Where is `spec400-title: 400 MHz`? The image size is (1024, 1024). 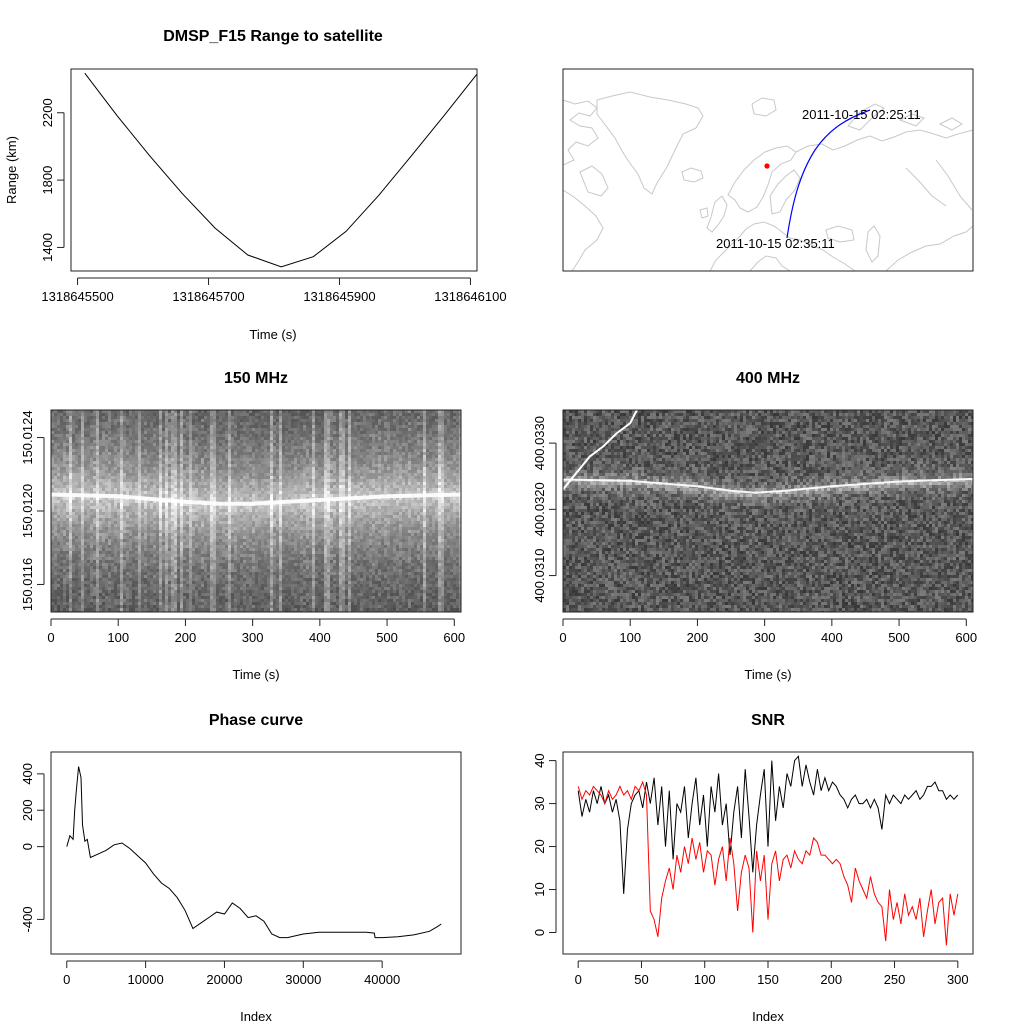 spec400-title: 400 MHz is located at coordinates (768, 378).